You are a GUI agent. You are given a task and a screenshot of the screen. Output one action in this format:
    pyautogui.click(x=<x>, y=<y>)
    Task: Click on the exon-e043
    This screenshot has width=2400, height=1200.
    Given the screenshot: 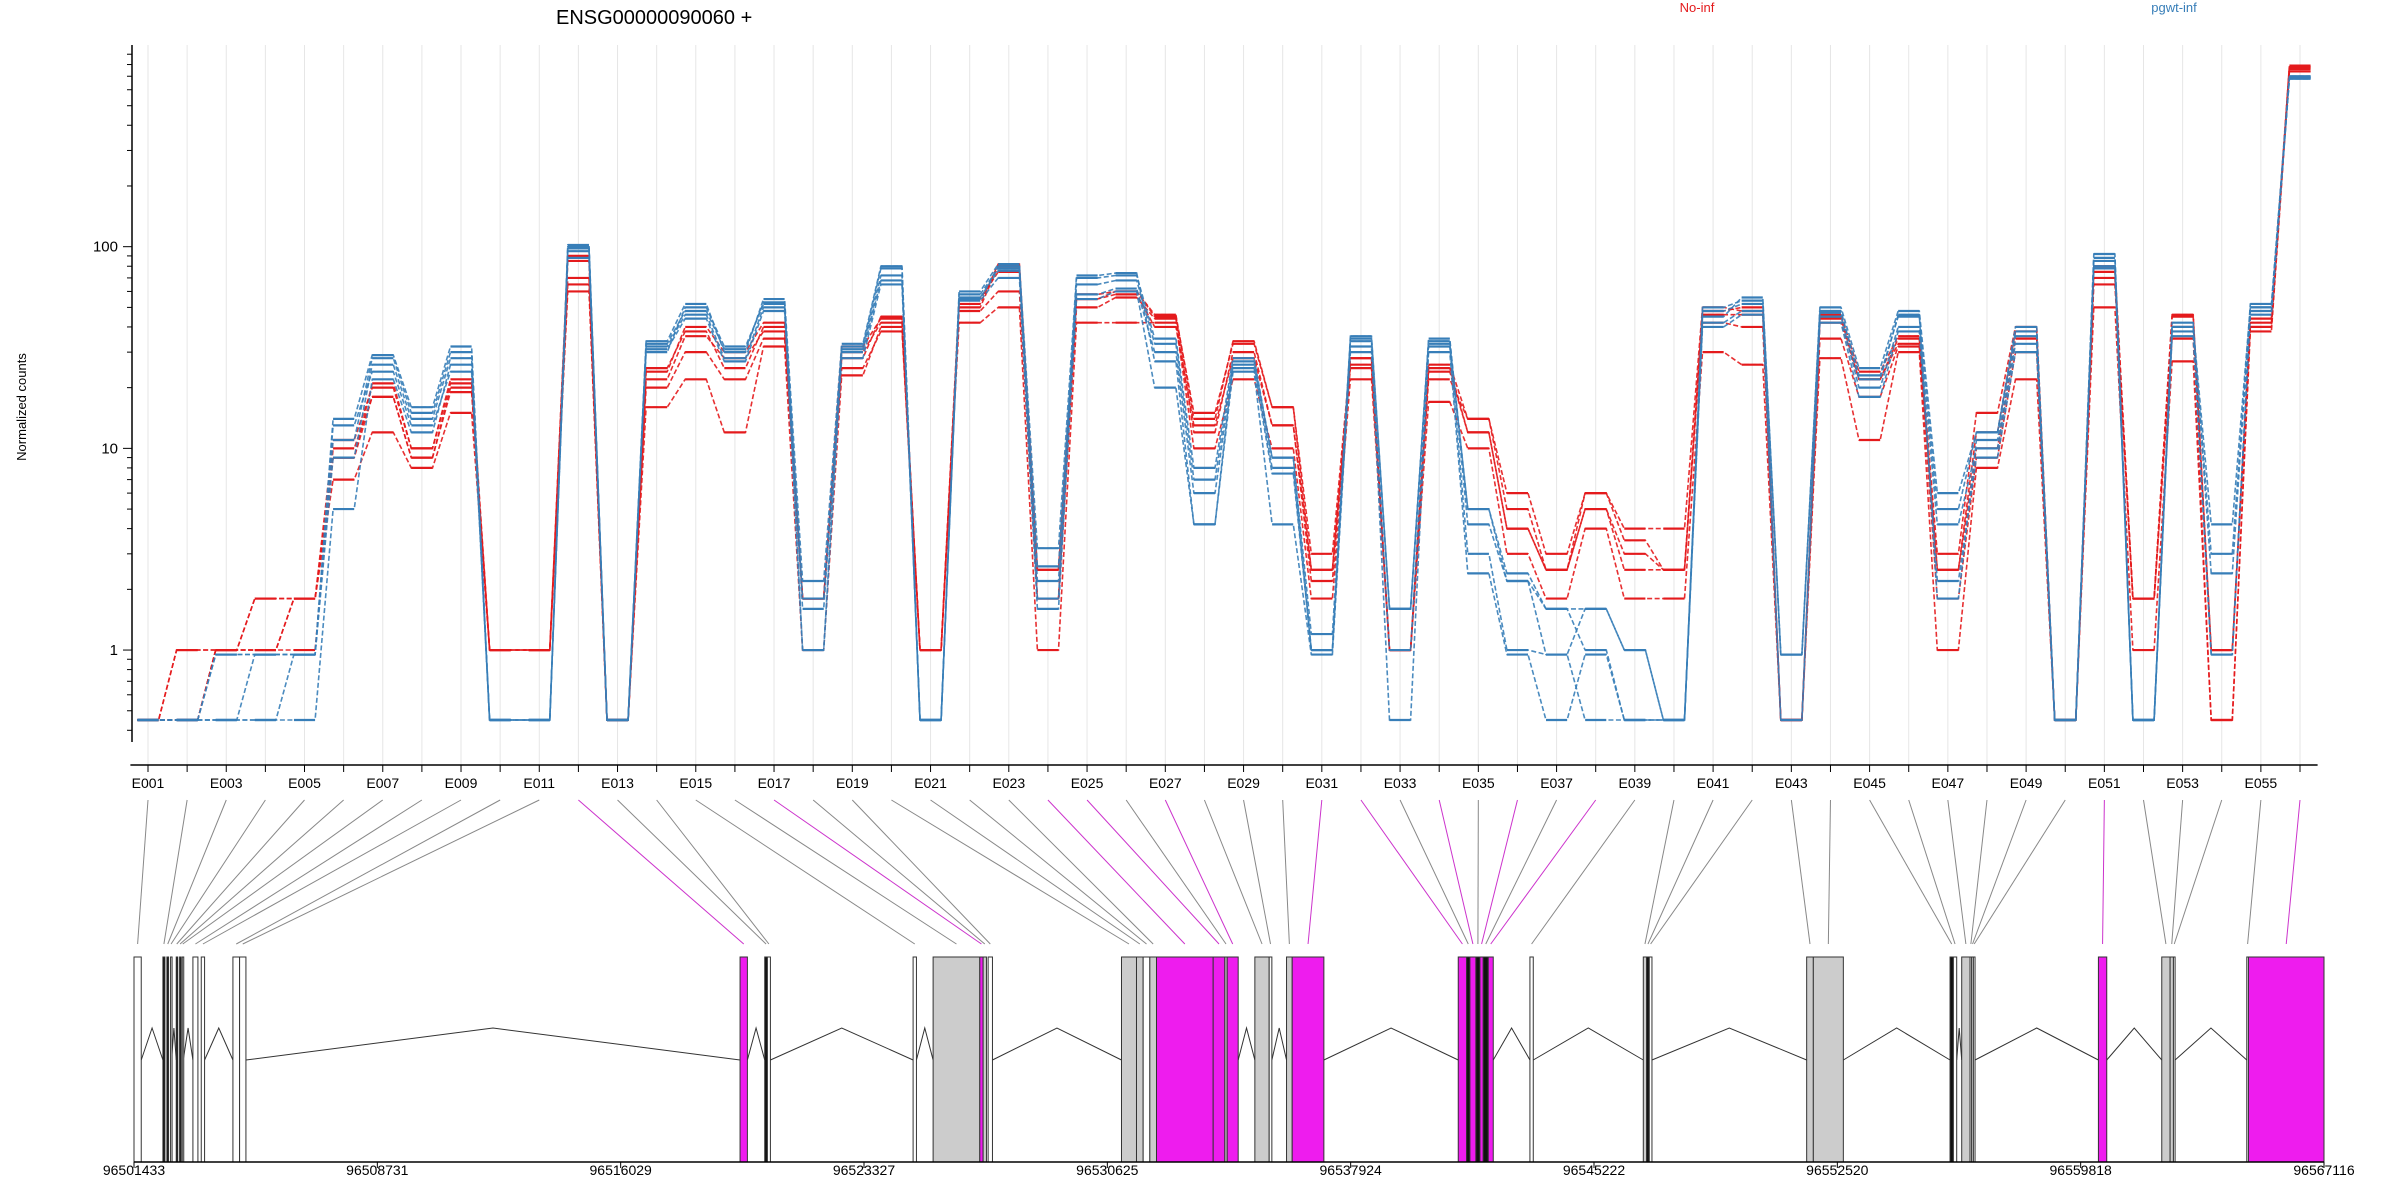 What is the action you would take?
    pyautogui.click(x=1810, y=1059)
    